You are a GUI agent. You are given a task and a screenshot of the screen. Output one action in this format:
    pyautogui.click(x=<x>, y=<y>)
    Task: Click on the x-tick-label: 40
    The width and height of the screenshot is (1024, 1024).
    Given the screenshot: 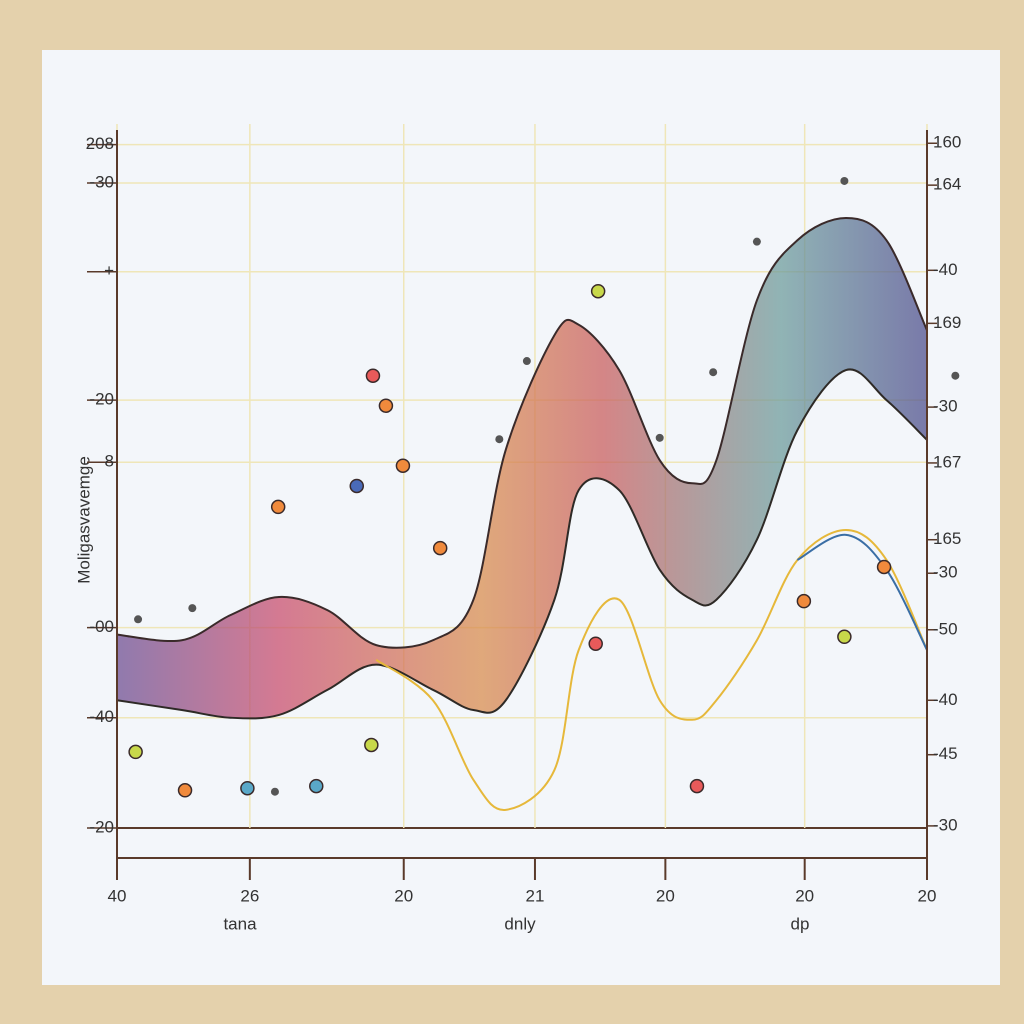 What is the action you would take?
    pyautogui.click(x=117, y=895)
    